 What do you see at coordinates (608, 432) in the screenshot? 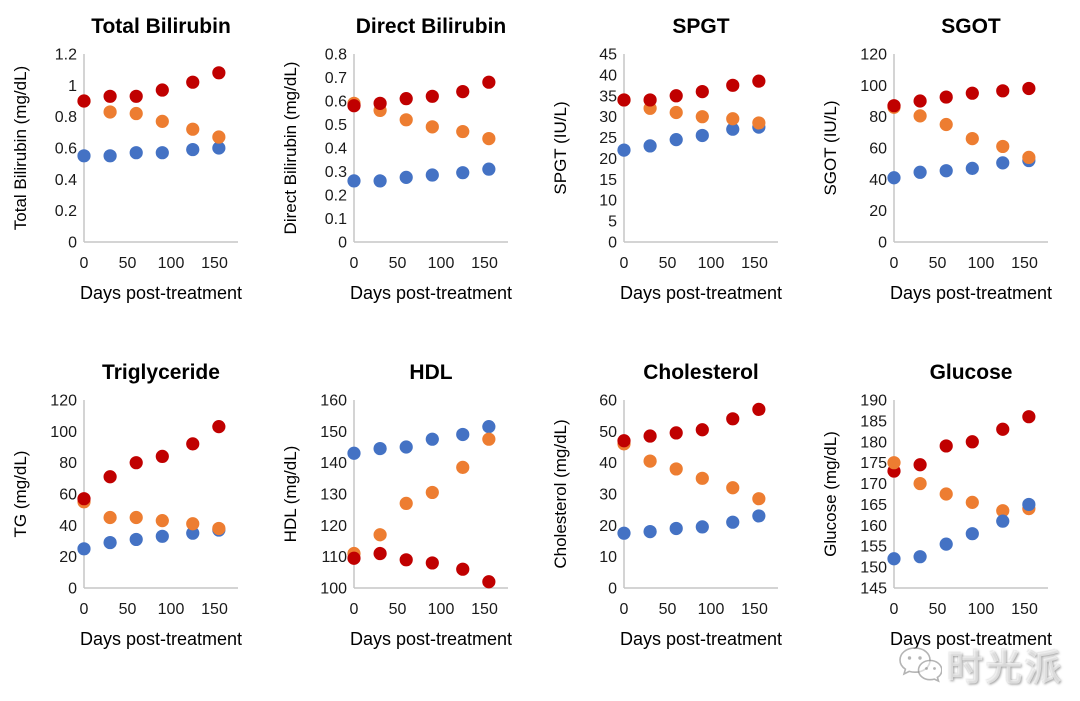
I see `y-tick-label: 50` at bounding box center [608, 432].